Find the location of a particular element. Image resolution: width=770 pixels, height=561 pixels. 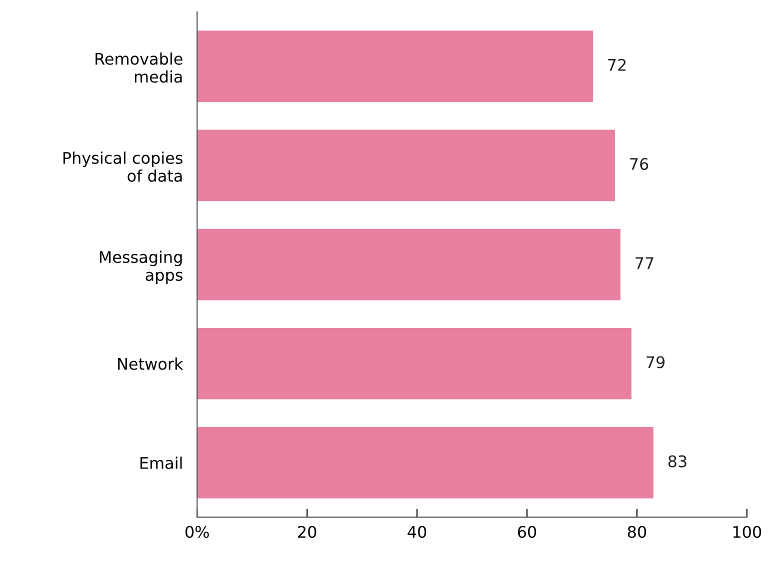

data-label: 77 is located at coordinates (645, 263).